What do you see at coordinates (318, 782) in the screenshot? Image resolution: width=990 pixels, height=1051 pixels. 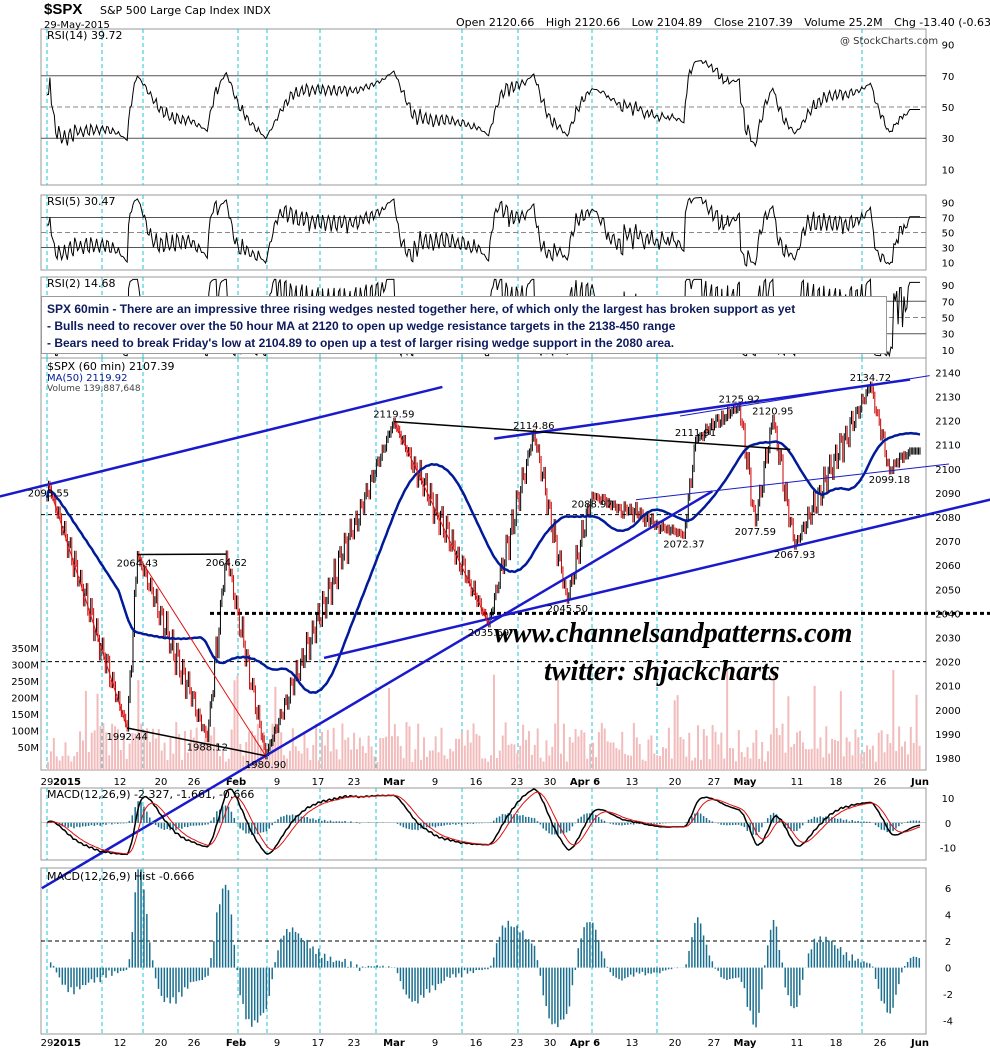 I see `x-tick-label: 17` at bounding box center [318, 782].